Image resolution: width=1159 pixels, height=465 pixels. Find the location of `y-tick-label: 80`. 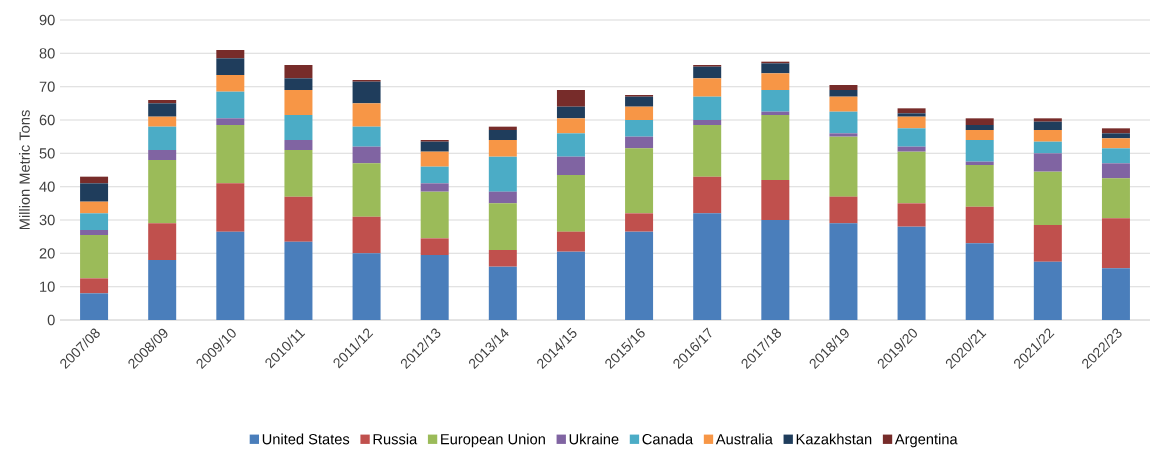

y-tick-label: 80 is located at coordinates (47, 53).